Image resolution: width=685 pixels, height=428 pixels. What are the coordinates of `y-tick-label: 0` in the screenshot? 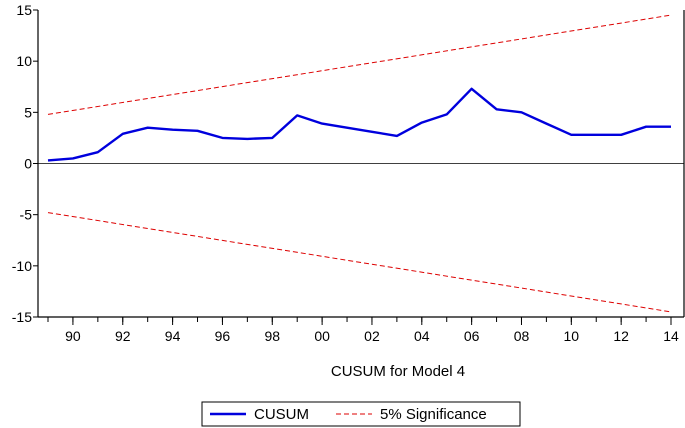 It's located at (28, 164).